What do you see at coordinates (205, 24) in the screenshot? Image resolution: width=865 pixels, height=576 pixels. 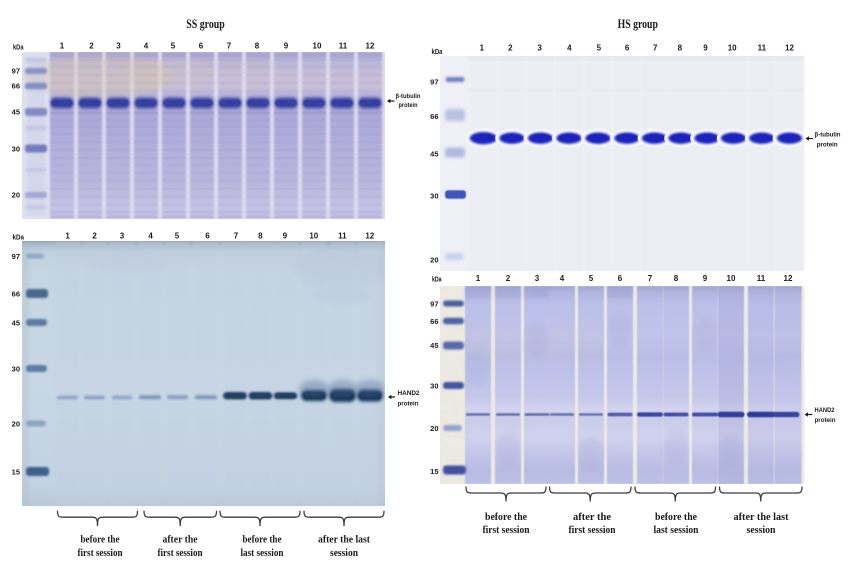 I see `svg-text: SS group` at bounding box center [205, 24].